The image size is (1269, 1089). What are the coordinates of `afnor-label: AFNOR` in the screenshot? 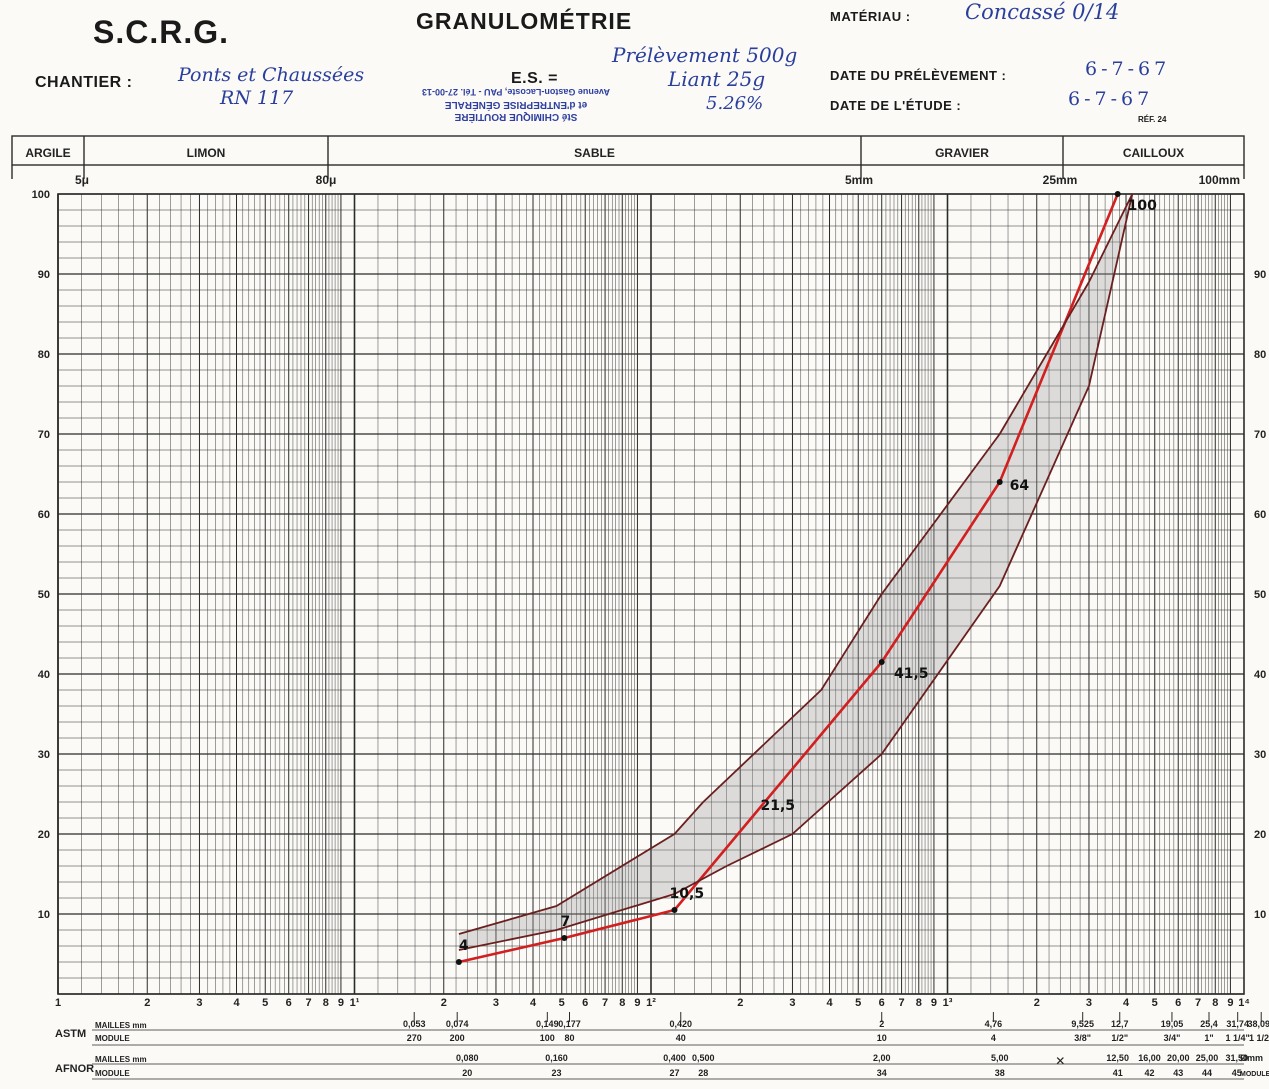 It's located at (74, 1069).